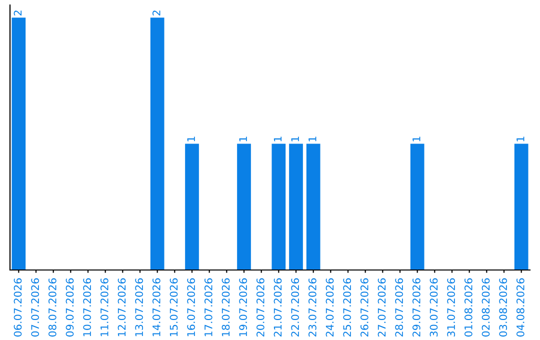 The width and height of the screenshot is (540, 340). What do you see at coordinates (347, 307) in the screenshot?
I see `x-tick-label: 25.07.2026` at bounding box center [347, 307].